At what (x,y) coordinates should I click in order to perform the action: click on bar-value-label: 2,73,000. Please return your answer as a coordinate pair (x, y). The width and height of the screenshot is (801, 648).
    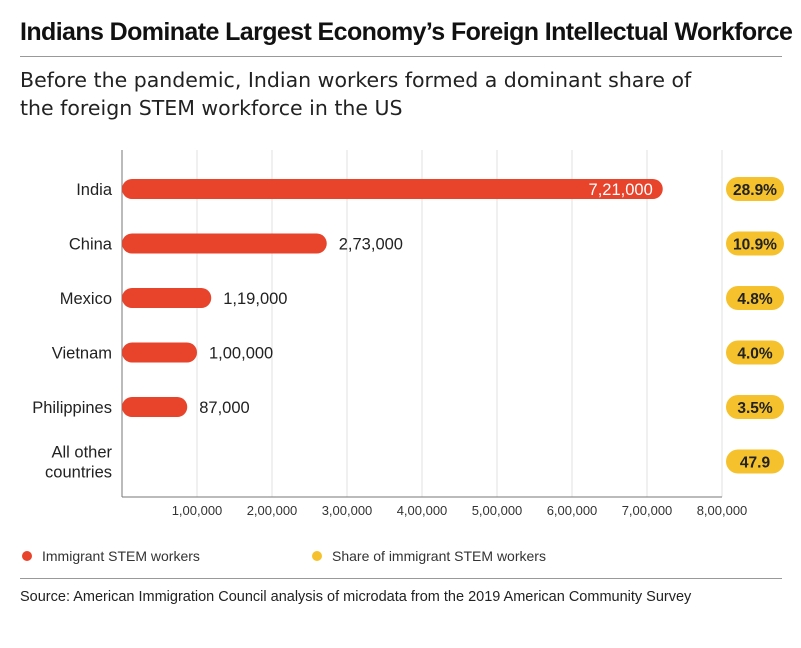
    Looking at the image, I should click on (371, 245).